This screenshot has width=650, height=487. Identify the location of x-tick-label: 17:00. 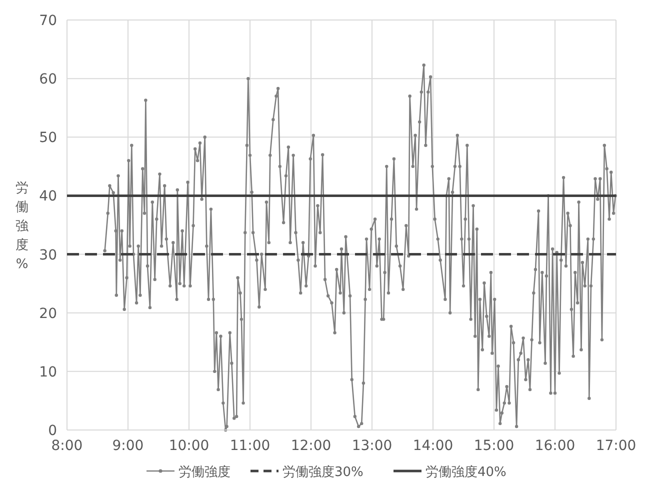
(616, 446).